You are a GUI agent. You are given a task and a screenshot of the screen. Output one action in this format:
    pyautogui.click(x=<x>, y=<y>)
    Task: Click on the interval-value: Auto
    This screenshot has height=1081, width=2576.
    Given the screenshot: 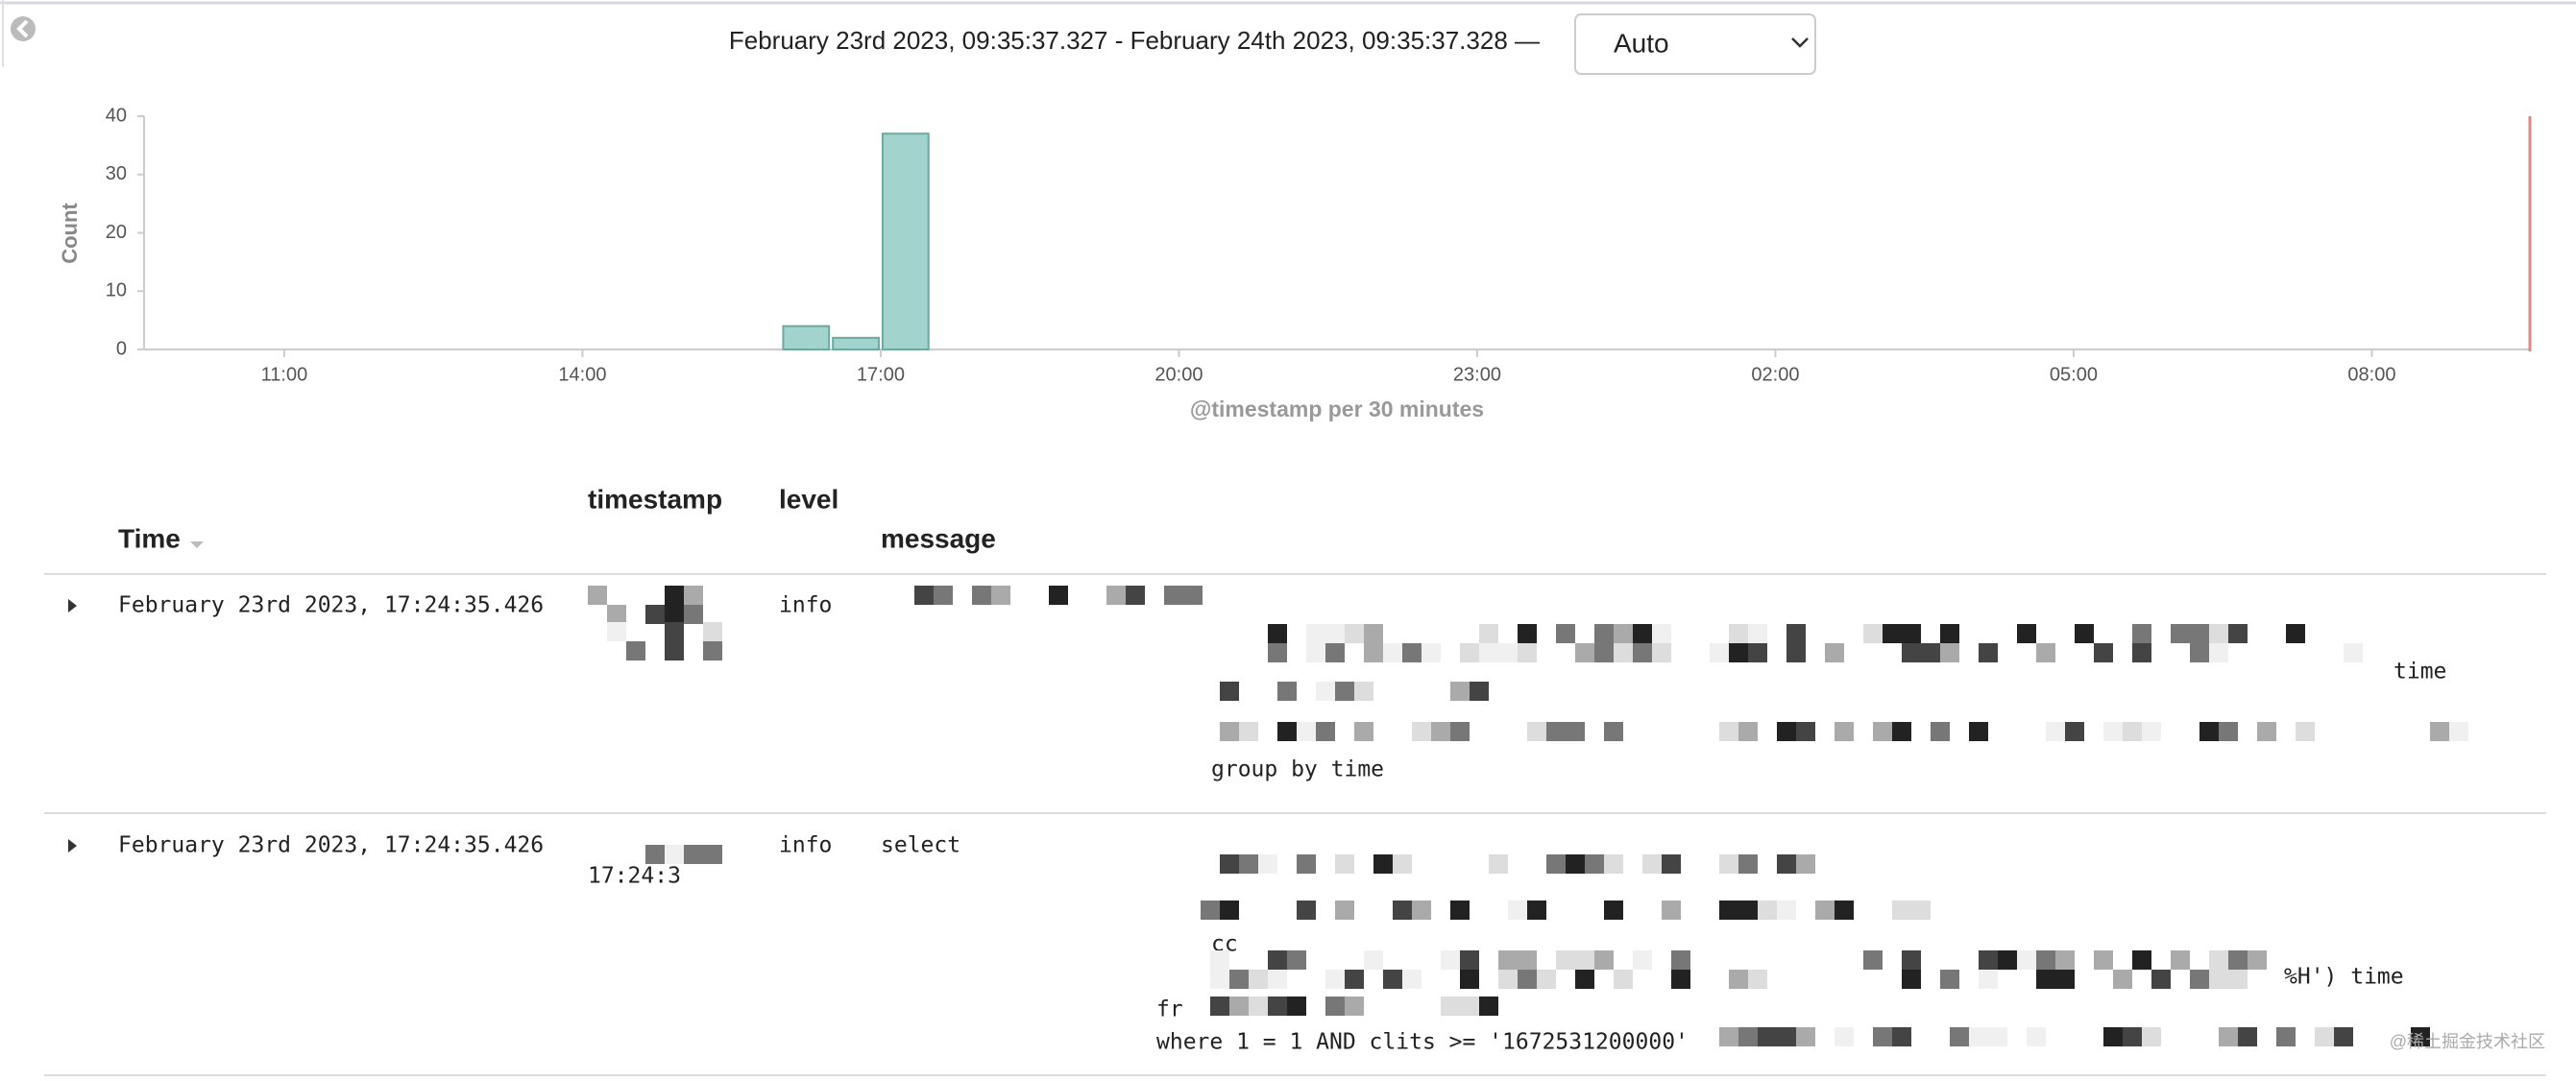 What is the action you would take?
    pyautogui.click(x=1642, y=43)
    